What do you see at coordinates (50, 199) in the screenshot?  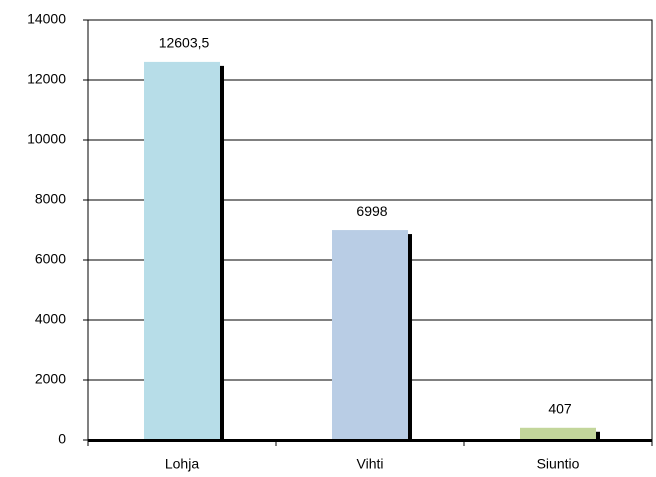 I see `y-tick-label: 8000` at bounding box center [50, 199].